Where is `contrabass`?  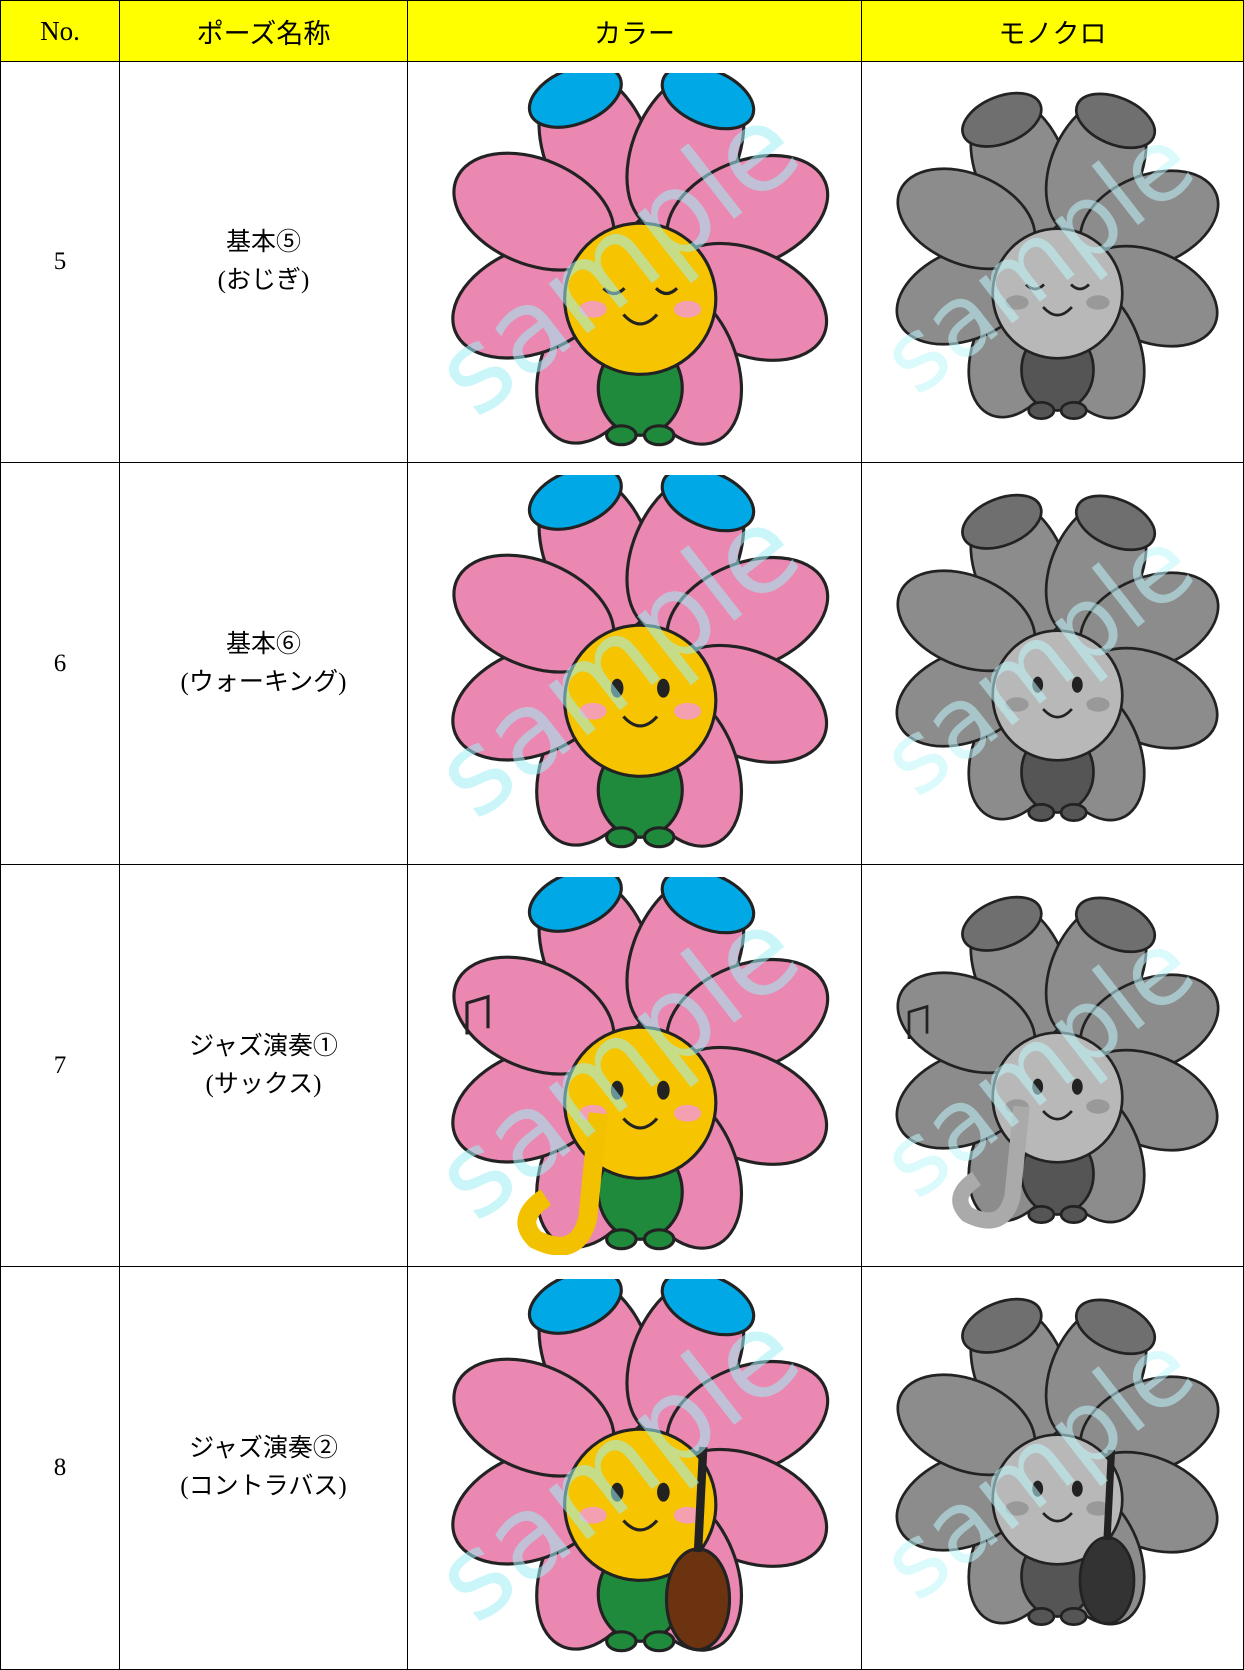
contrabass is located at coordinates (697, 1599).